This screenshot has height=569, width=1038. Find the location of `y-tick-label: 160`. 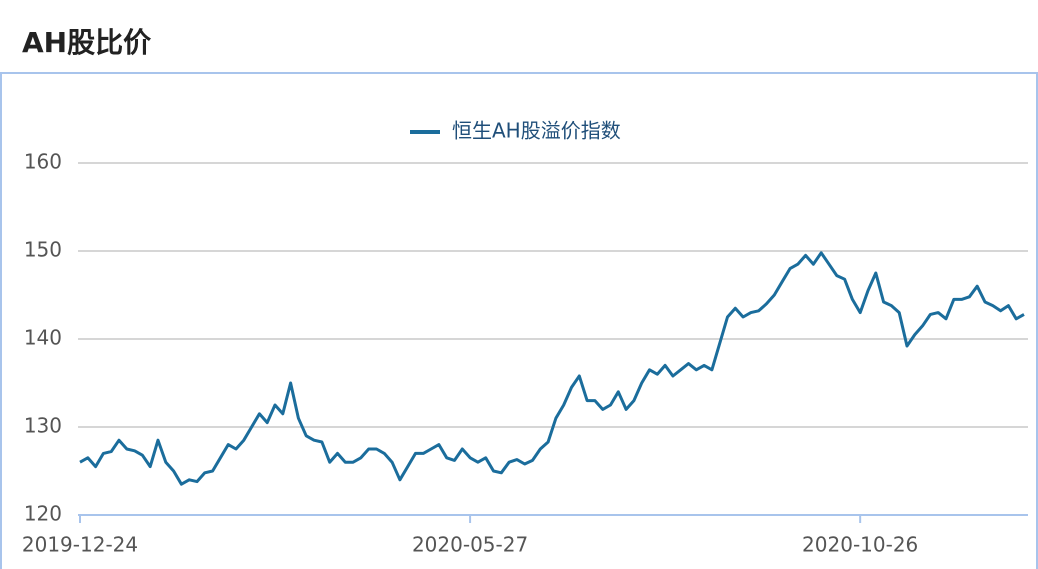

y-tick-label: 160 is located at coordinates (43, 162).